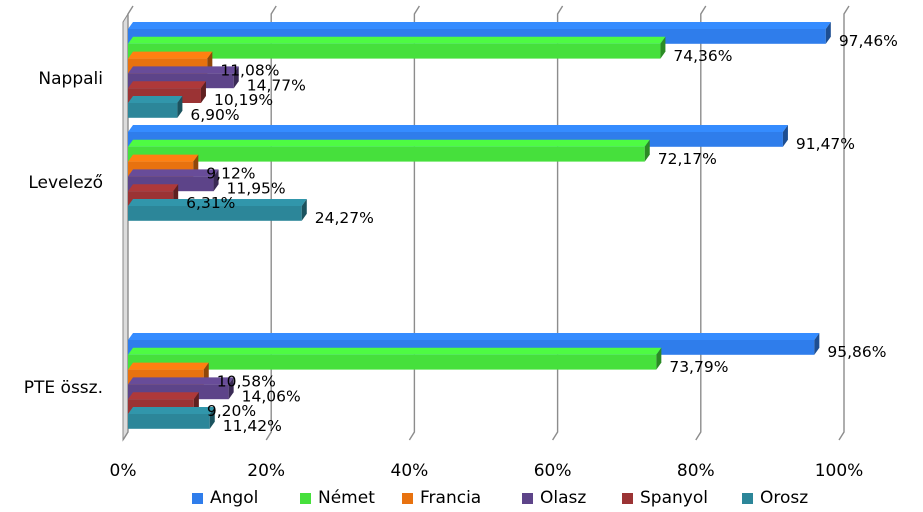 This screenshot has width=923, height=512. I want to click on data-label: 11,95%, so click(256, 188).